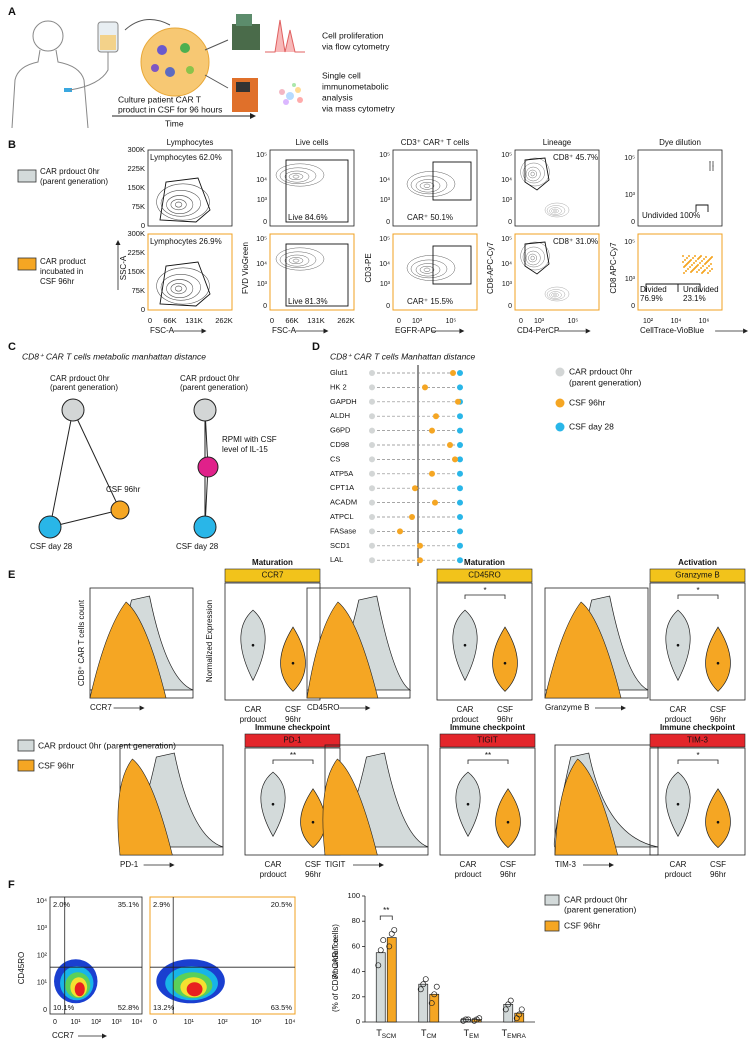  What do you see at coordinates (136, 233) in the screenshot?
I see `tick-label: 300K` at bounding box center [136, 233].